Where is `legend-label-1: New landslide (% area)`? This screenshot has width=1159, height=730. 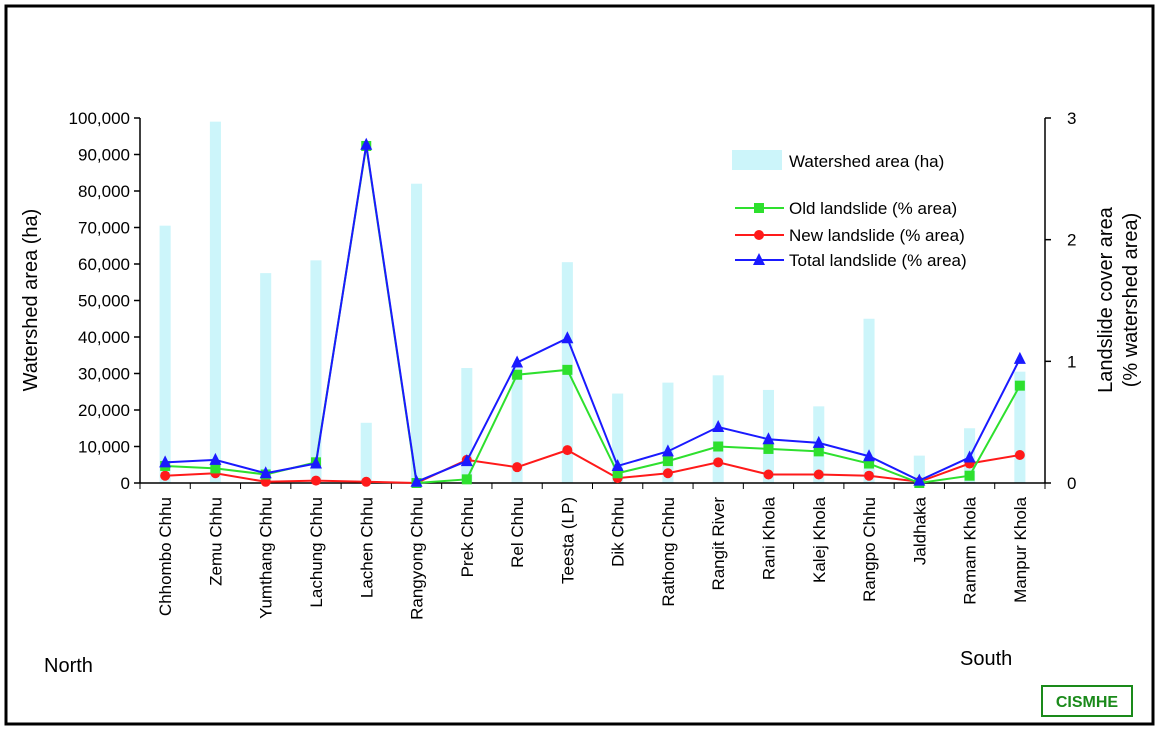 legend-label-1: New landslide (% area) is located at coordinates (877, 235).